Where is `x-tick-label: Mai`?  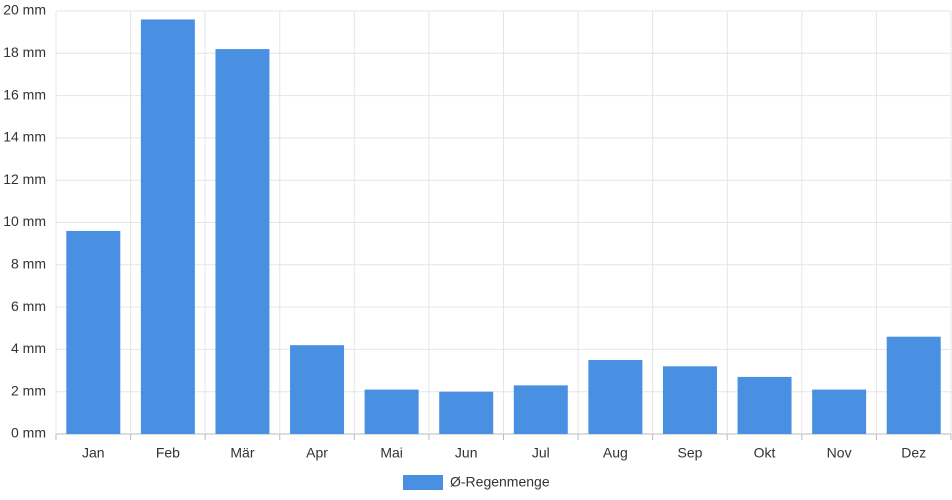 x-tick-label: Mai is located at coordinates (391, 453).